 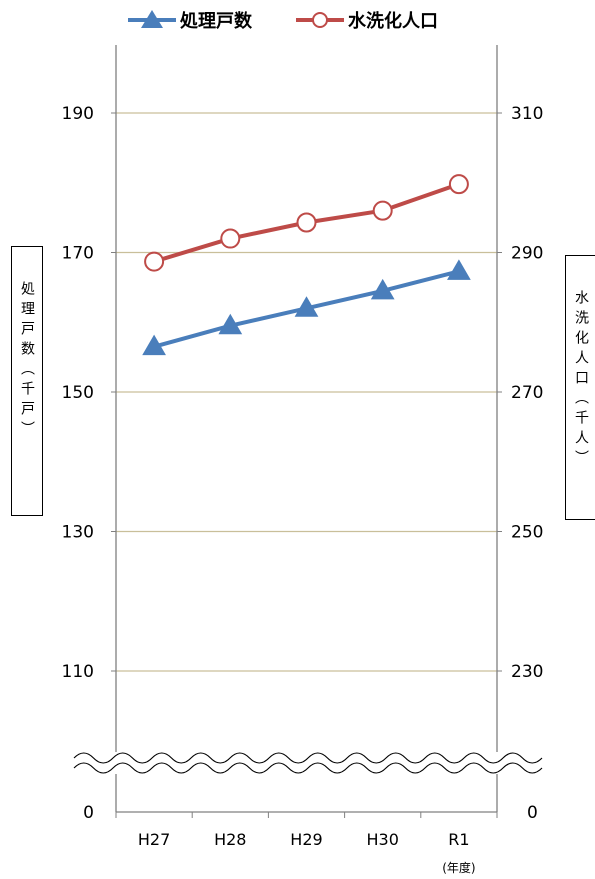 I want to click on right-tick-label: 270, so click(x=527, y=393).